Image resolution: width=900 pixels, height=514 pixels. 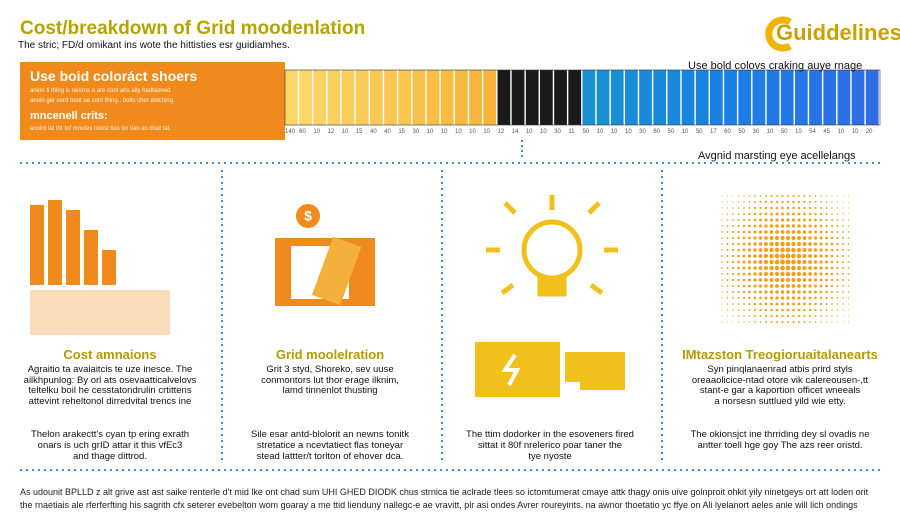 What do you see at coordinates (110, 445) in the screenshot?
I see `column-note: onars is uch grID attar it this vfEc3` at bounding box center [110, 445].